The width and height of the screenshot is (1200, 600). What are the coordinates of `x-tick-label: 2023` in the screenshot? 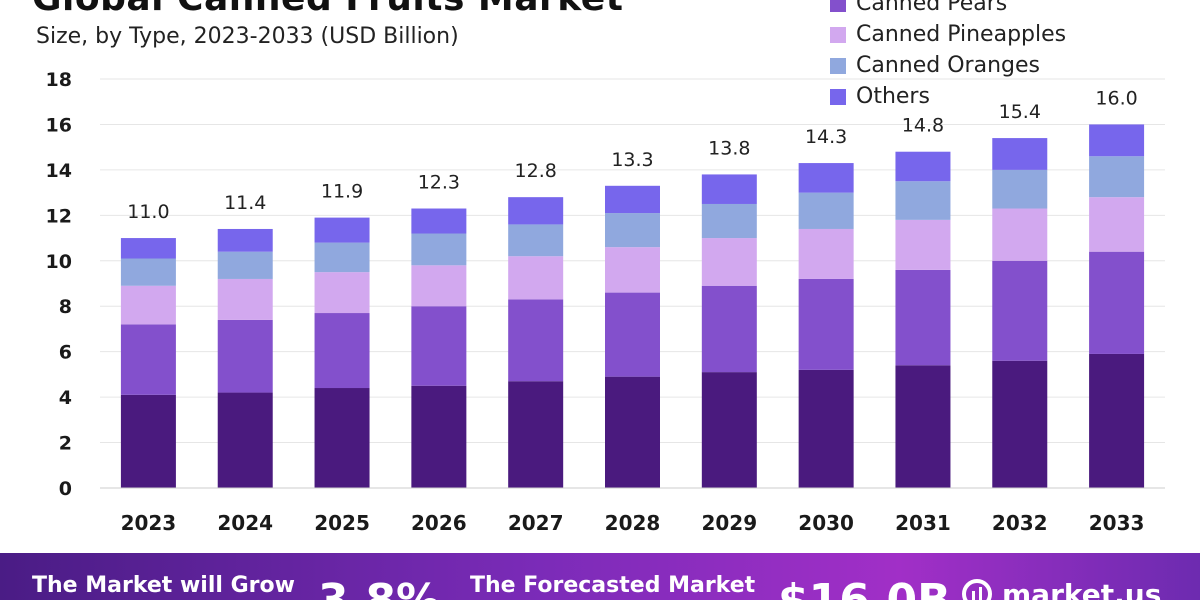 It's located at (149, 523).